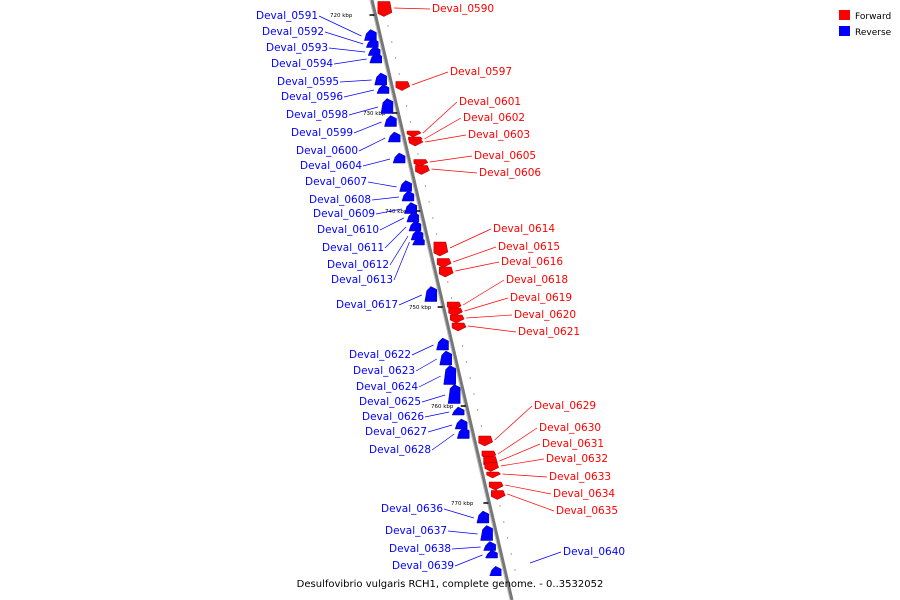 The width and height of the screenshot is (900, 600). I want to click on gene-label-deval-0634: Deval_0634, so click(584, 494).